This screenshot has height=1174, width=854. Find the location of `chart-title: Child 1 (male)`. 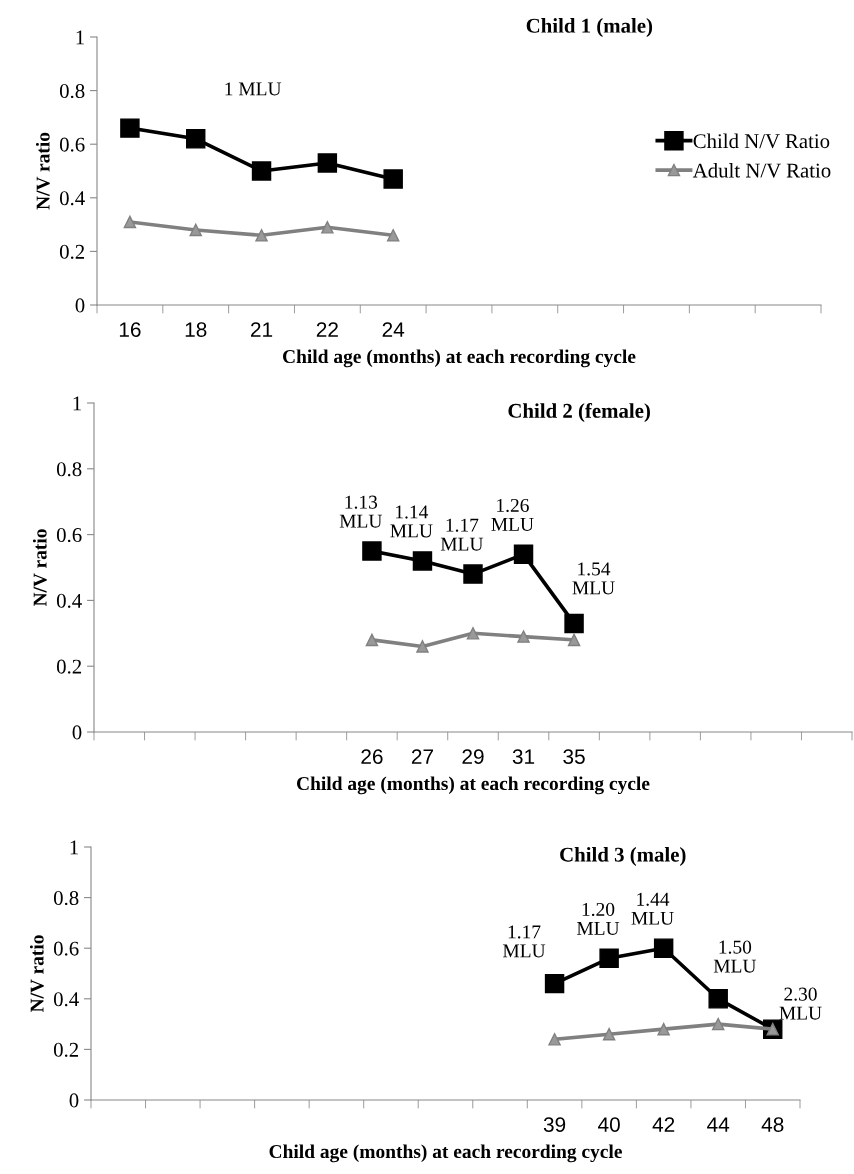

chart-title: Child 1 (male) is located at coordinates (589, 27).